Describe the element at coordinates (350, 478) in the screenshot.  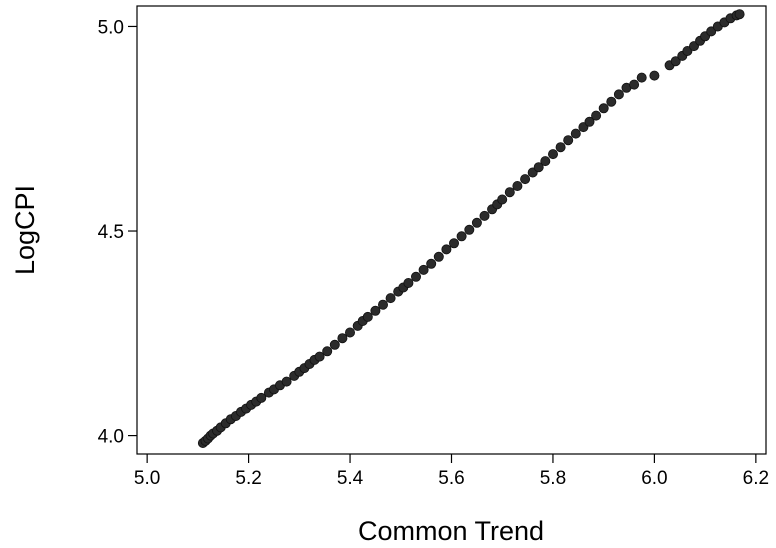
I see `x-tick-label: 5.4` at that location.